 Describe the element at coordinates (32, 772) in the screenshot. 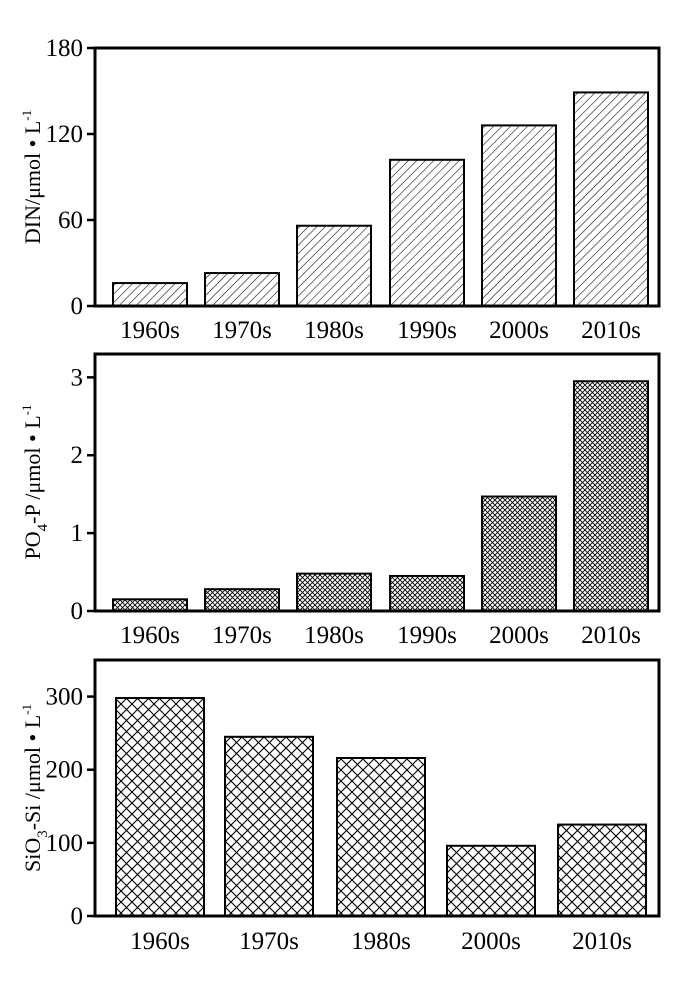

I see `panel-sio3-ylabel-b: -Si /μmol • L` at that location.